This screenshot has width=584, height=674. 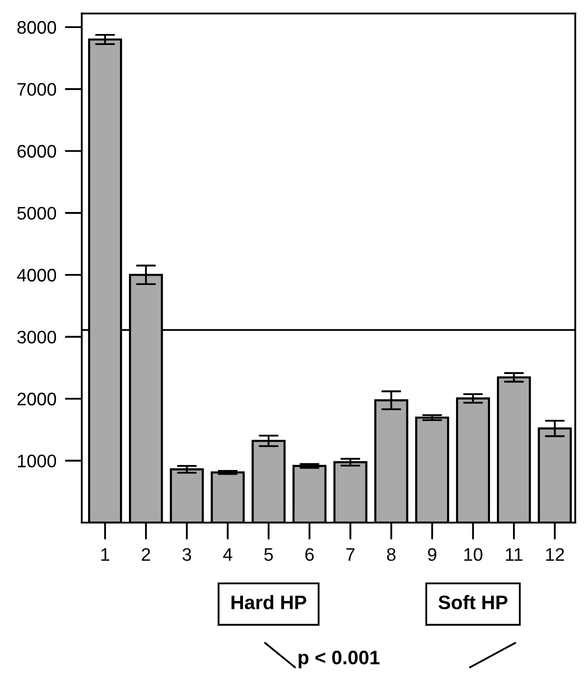 What do you see at coordinates (105, 554) in the screenshot?
I see `x-tick-label: 1` at bounding box center [105, 554].